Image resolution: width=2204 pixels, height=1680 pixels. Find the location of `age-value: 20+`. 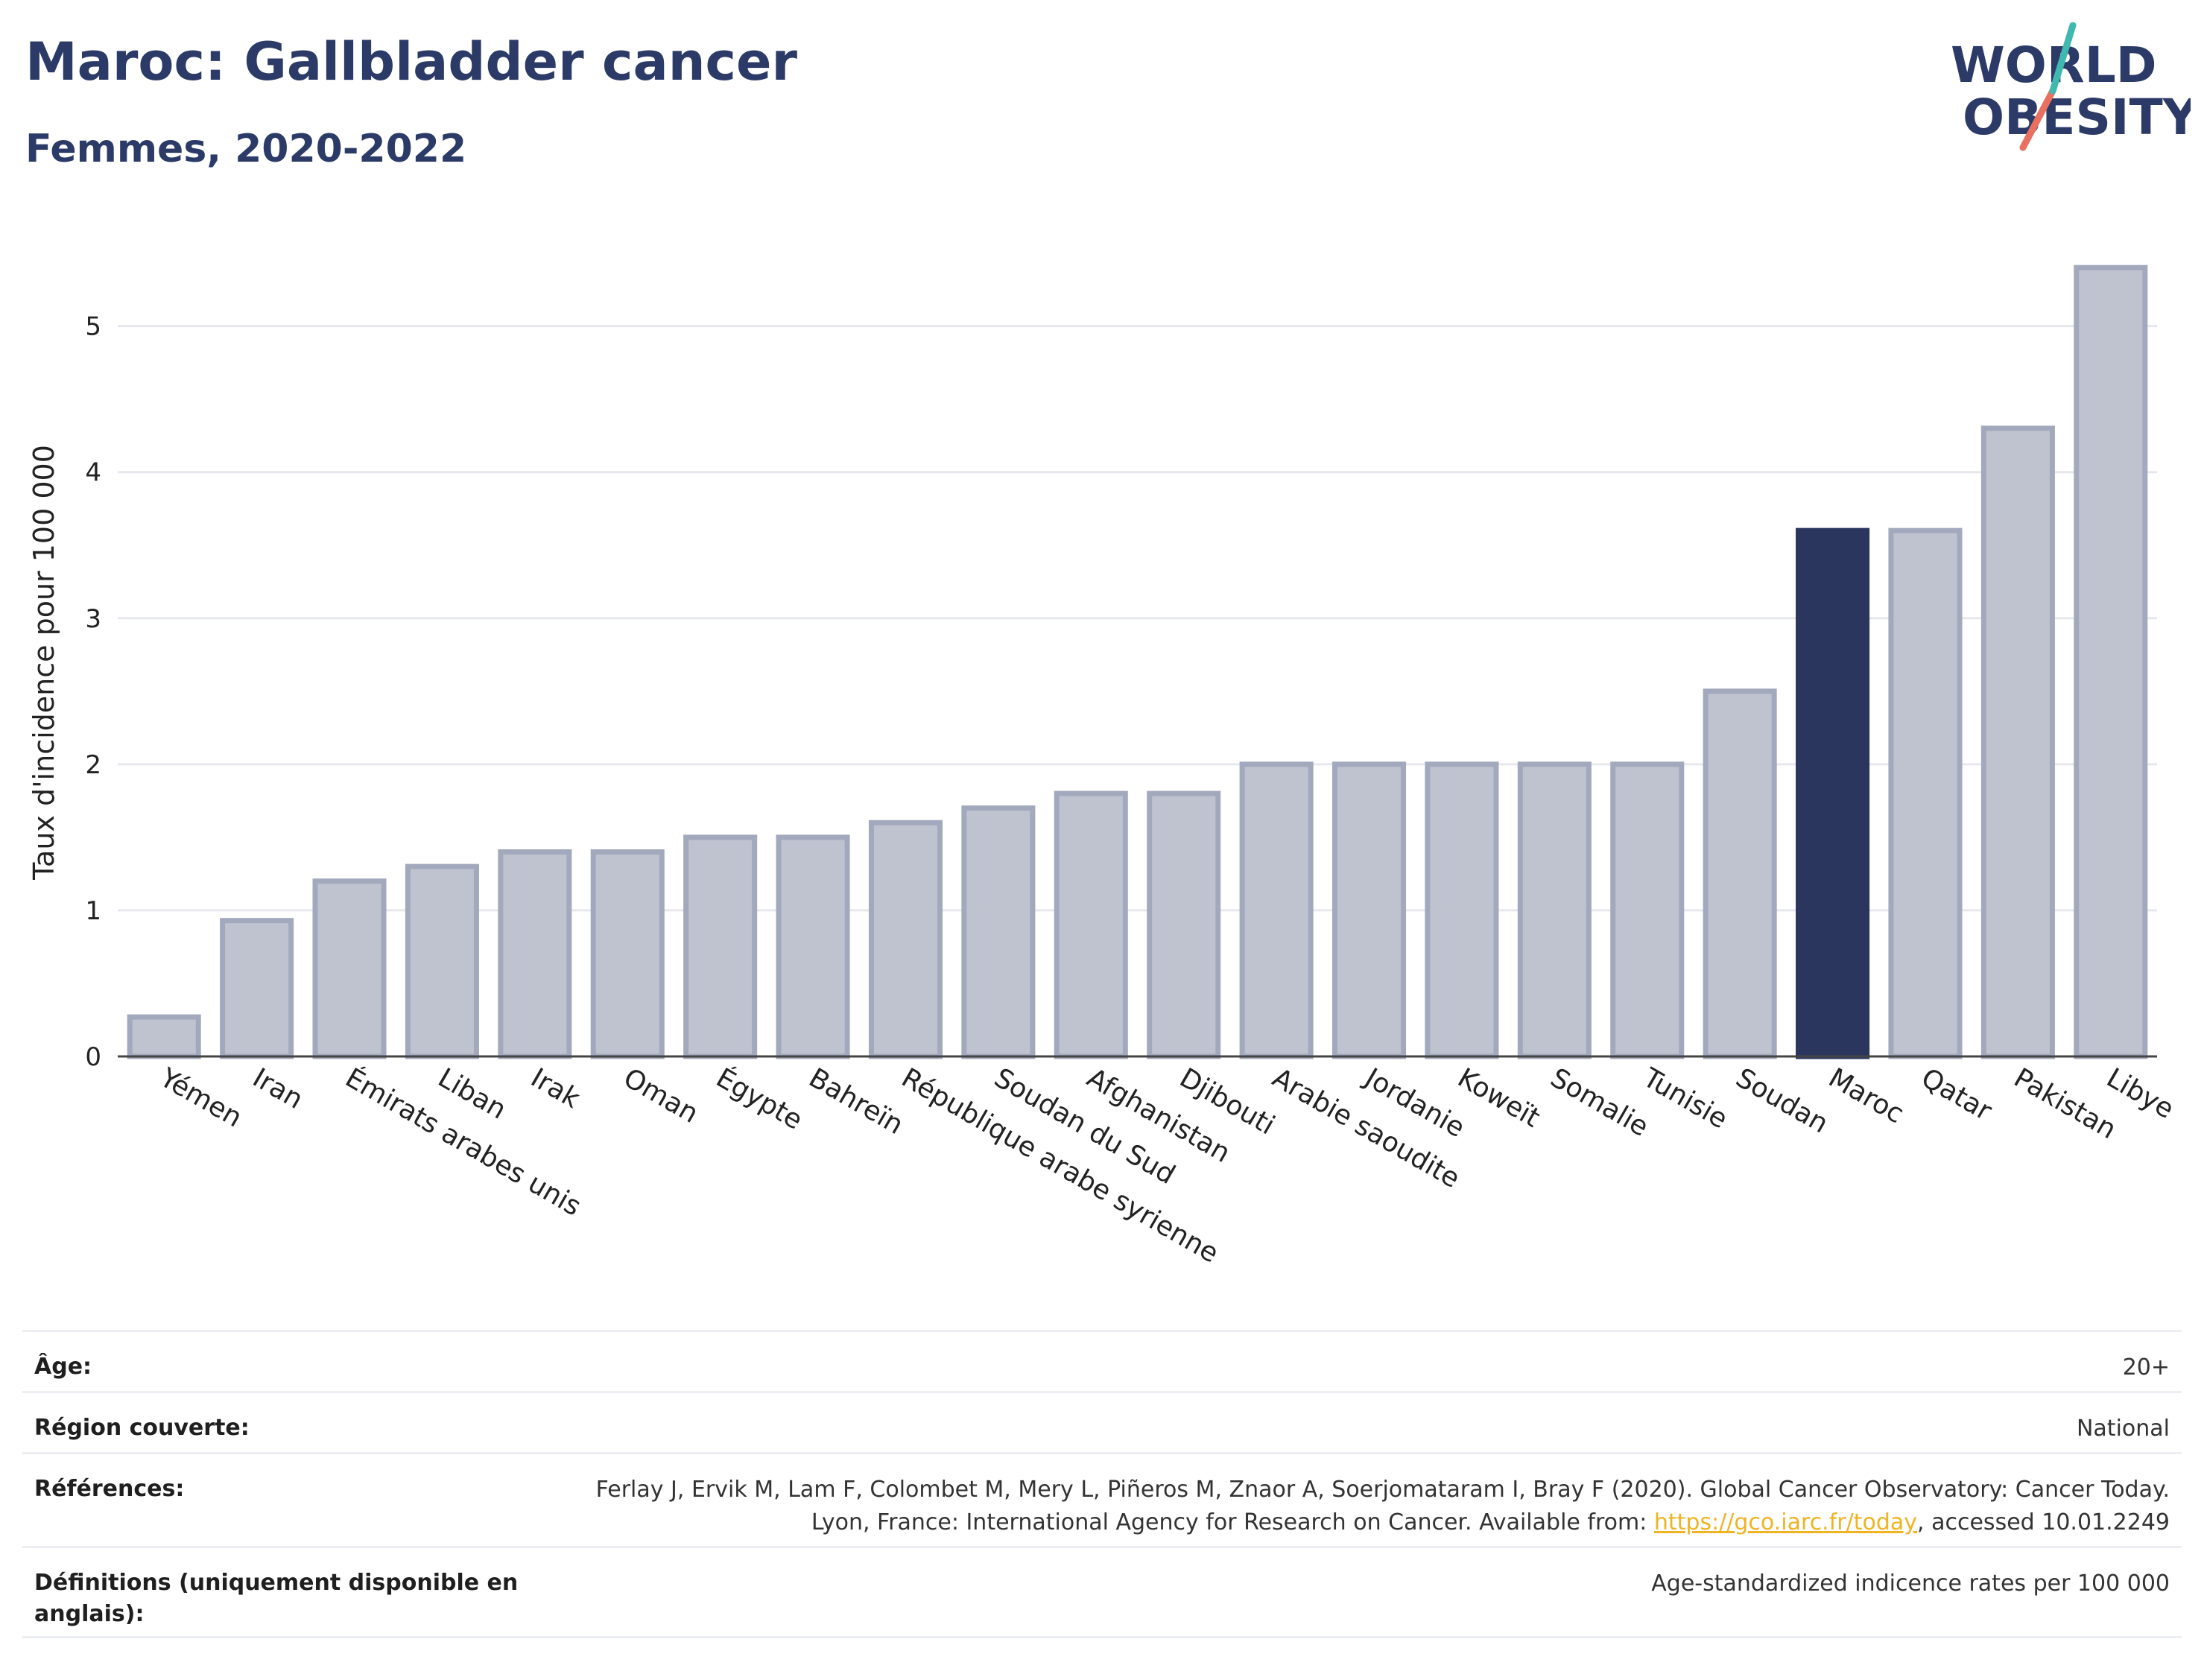

age-value: 20+ is located at coordinates (2146, 1367).